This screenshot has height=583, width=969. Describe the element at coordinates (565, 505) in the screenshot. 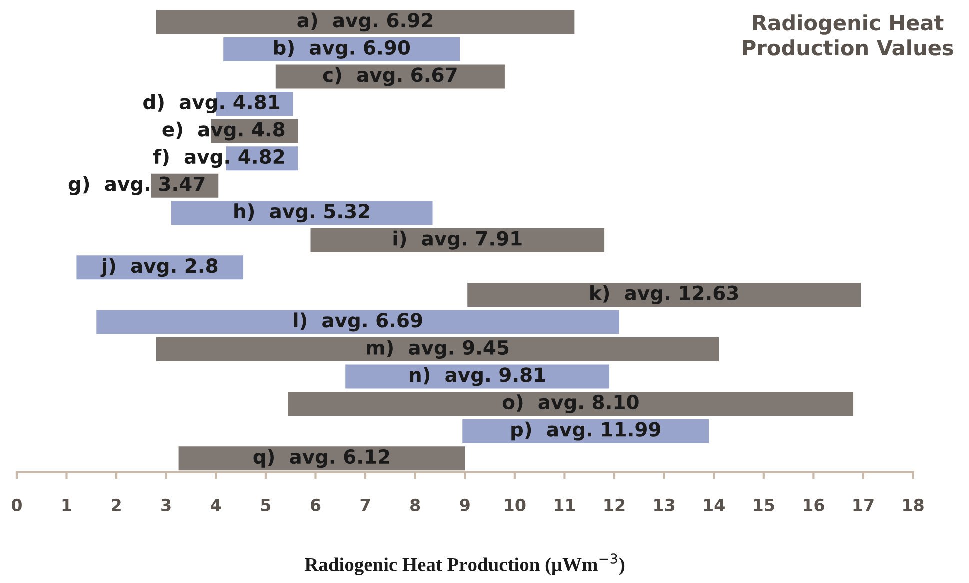

I see `x-tick-label: 11` at that location.